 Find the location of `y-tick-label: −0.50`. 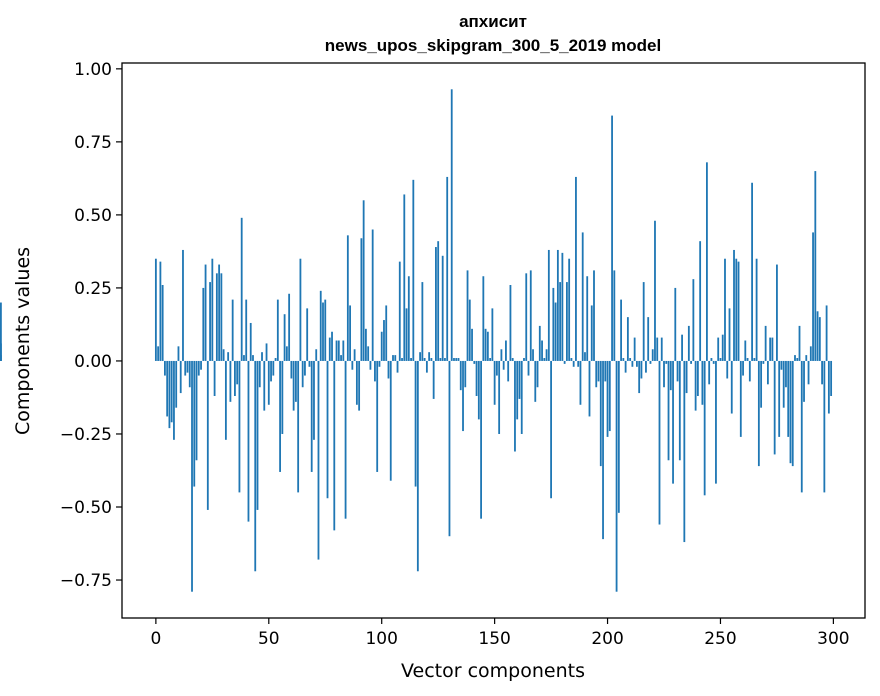

y-tick-label: −0.50 is located at coordinates (86, 508).